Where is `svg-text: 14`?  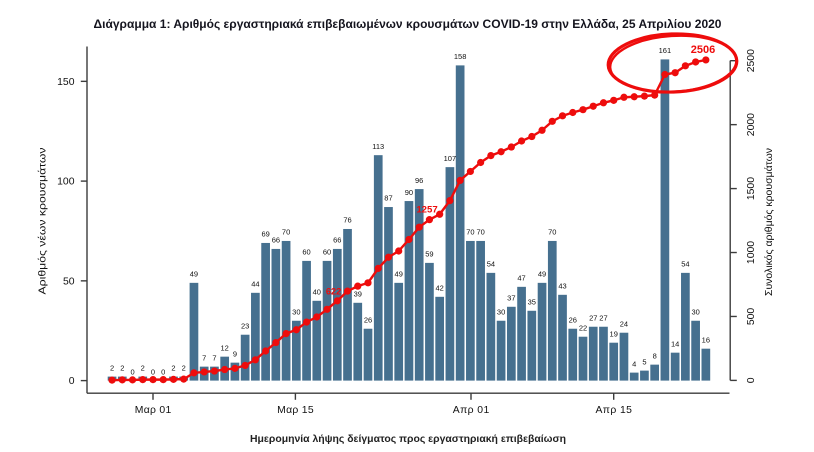 svg-text: 14 is located at coordinates (675, 343).